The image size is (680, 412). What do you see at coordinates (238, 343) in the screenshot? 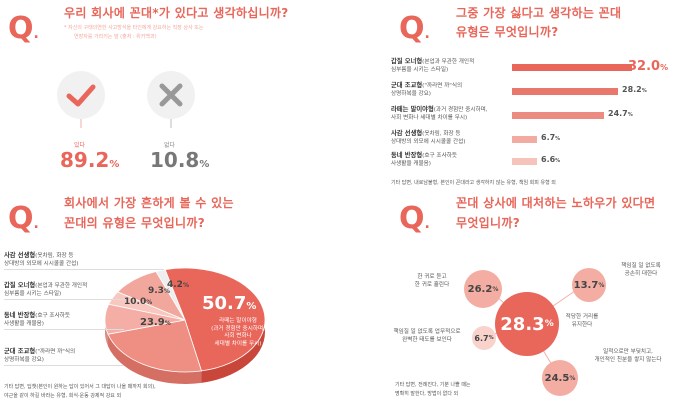
I see `main-slice-label-4: 세대별 차이를 무시)` at bounding box center [238, 343].